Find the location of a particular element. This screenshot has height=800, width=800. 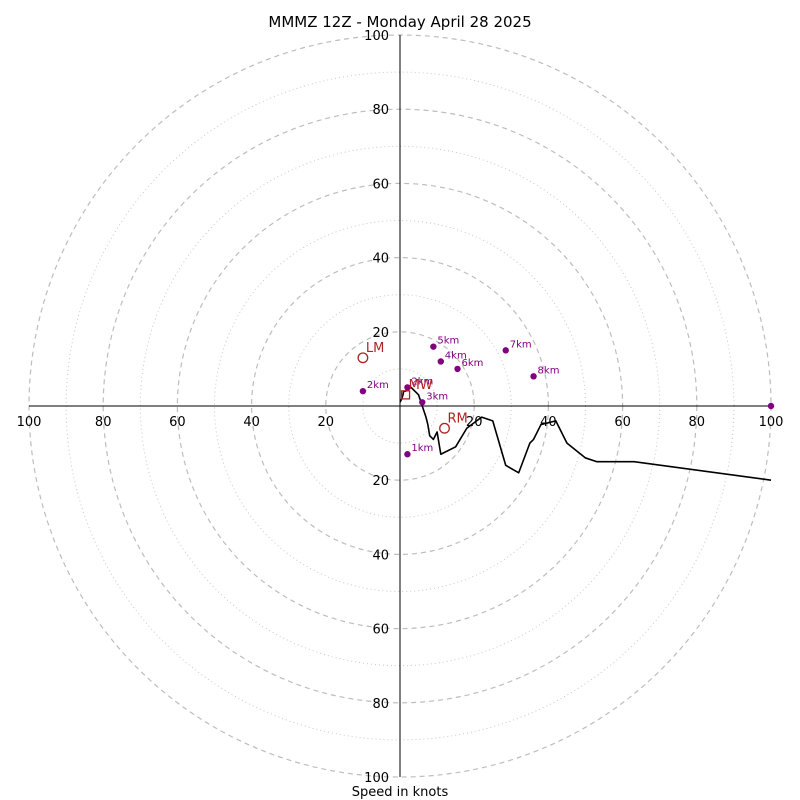

lm-label: LM is located at coordinates (375, 348).